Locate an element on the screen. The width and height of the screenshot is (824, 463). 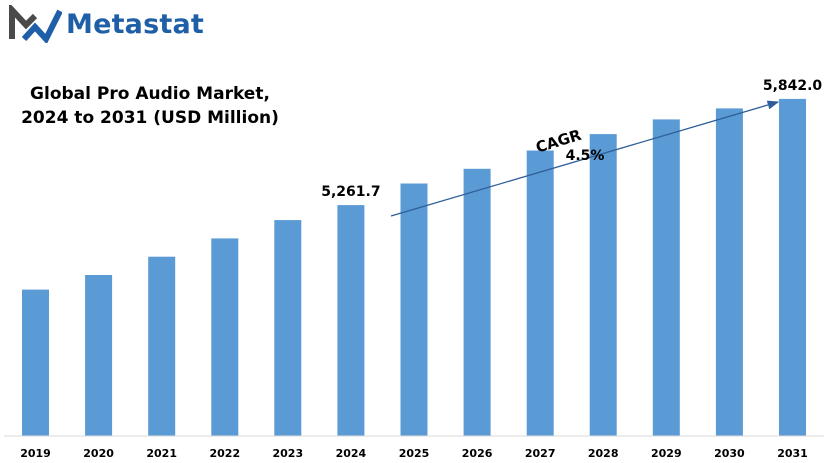
brand-logo: Metastat is located at coordinates (106, 24).